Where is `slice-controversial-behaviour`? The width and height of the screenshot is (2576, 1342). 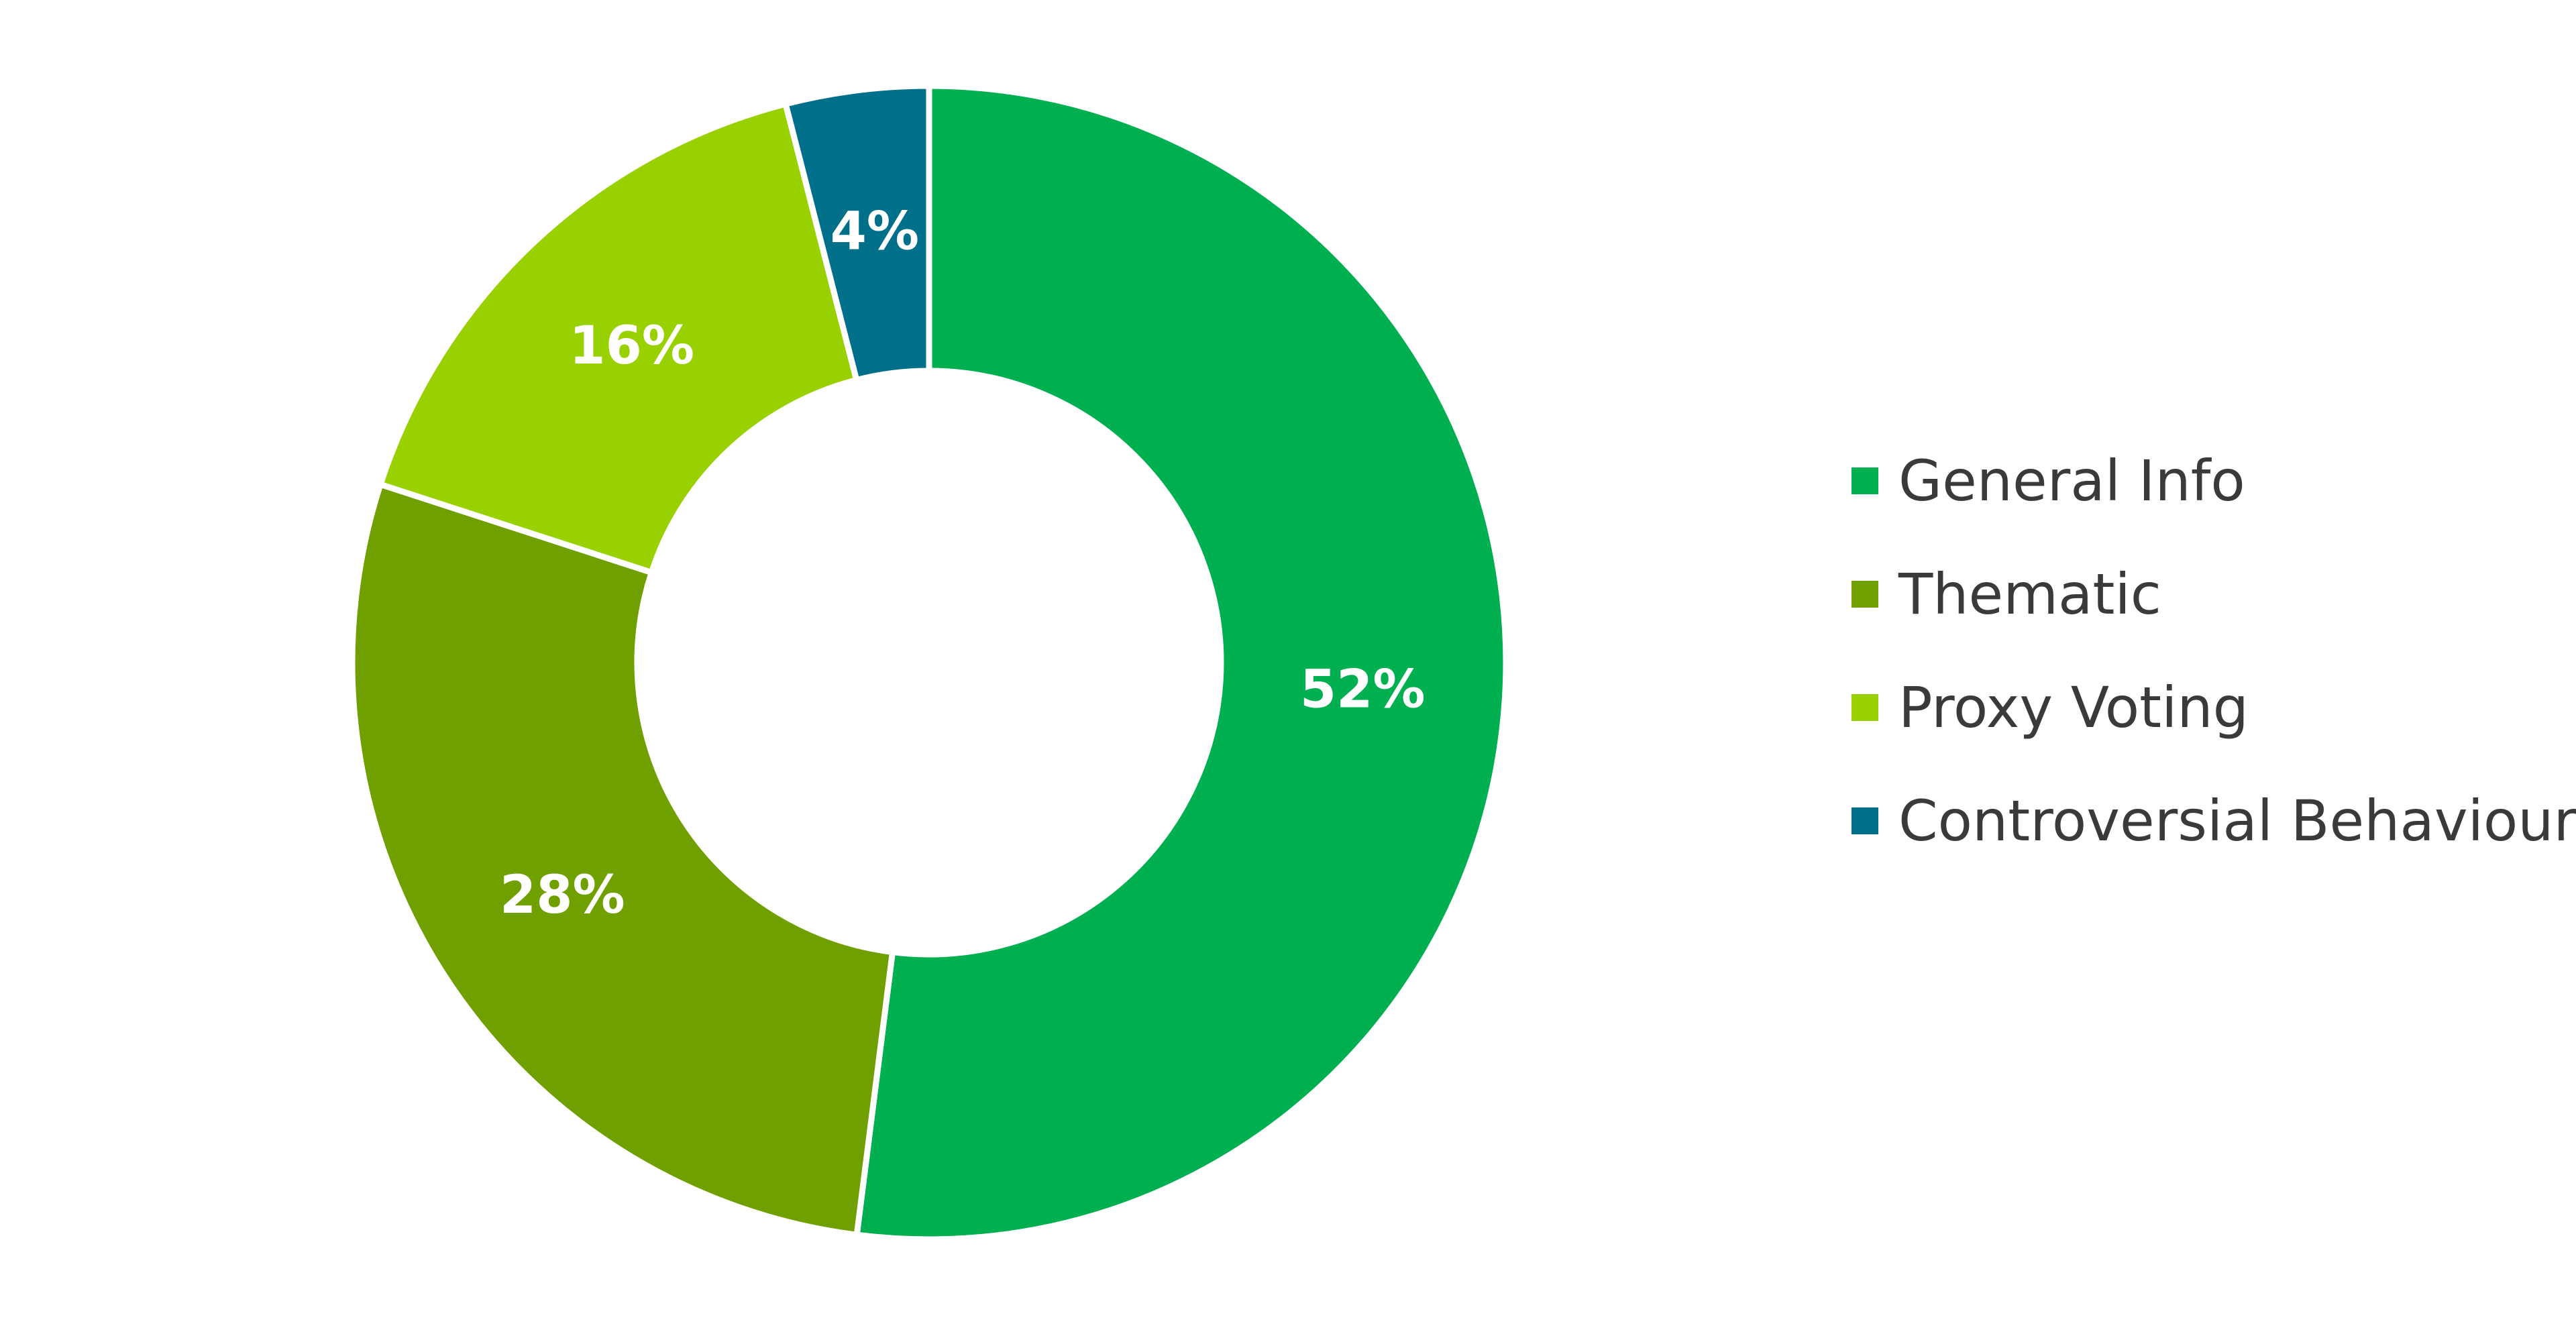
slice-controversial-behaviour is located at coordinates (857, 233).